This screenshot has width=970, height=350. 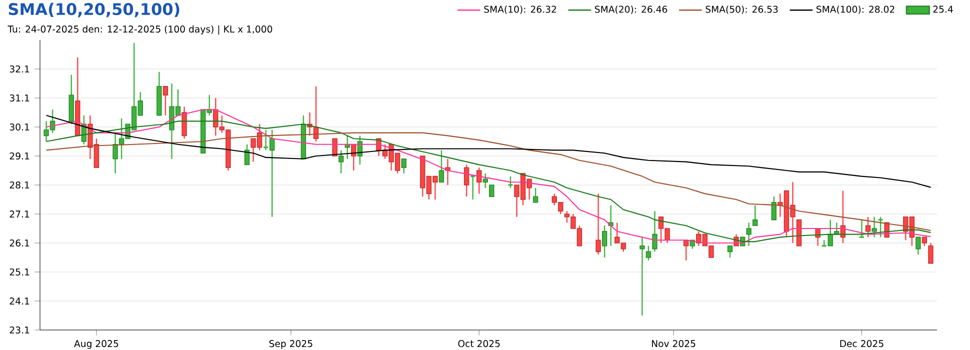 What do you see at coordinates (631, 10) in the screenshot?
I see `legend-label: SMA(20): 26.46` at bounding box center [631, 10].